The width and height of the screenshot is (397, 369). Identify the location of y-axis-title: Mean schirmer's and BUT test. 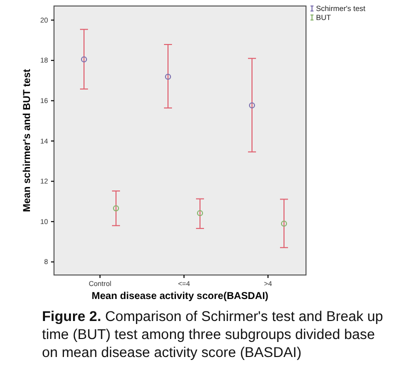
(27, 140).